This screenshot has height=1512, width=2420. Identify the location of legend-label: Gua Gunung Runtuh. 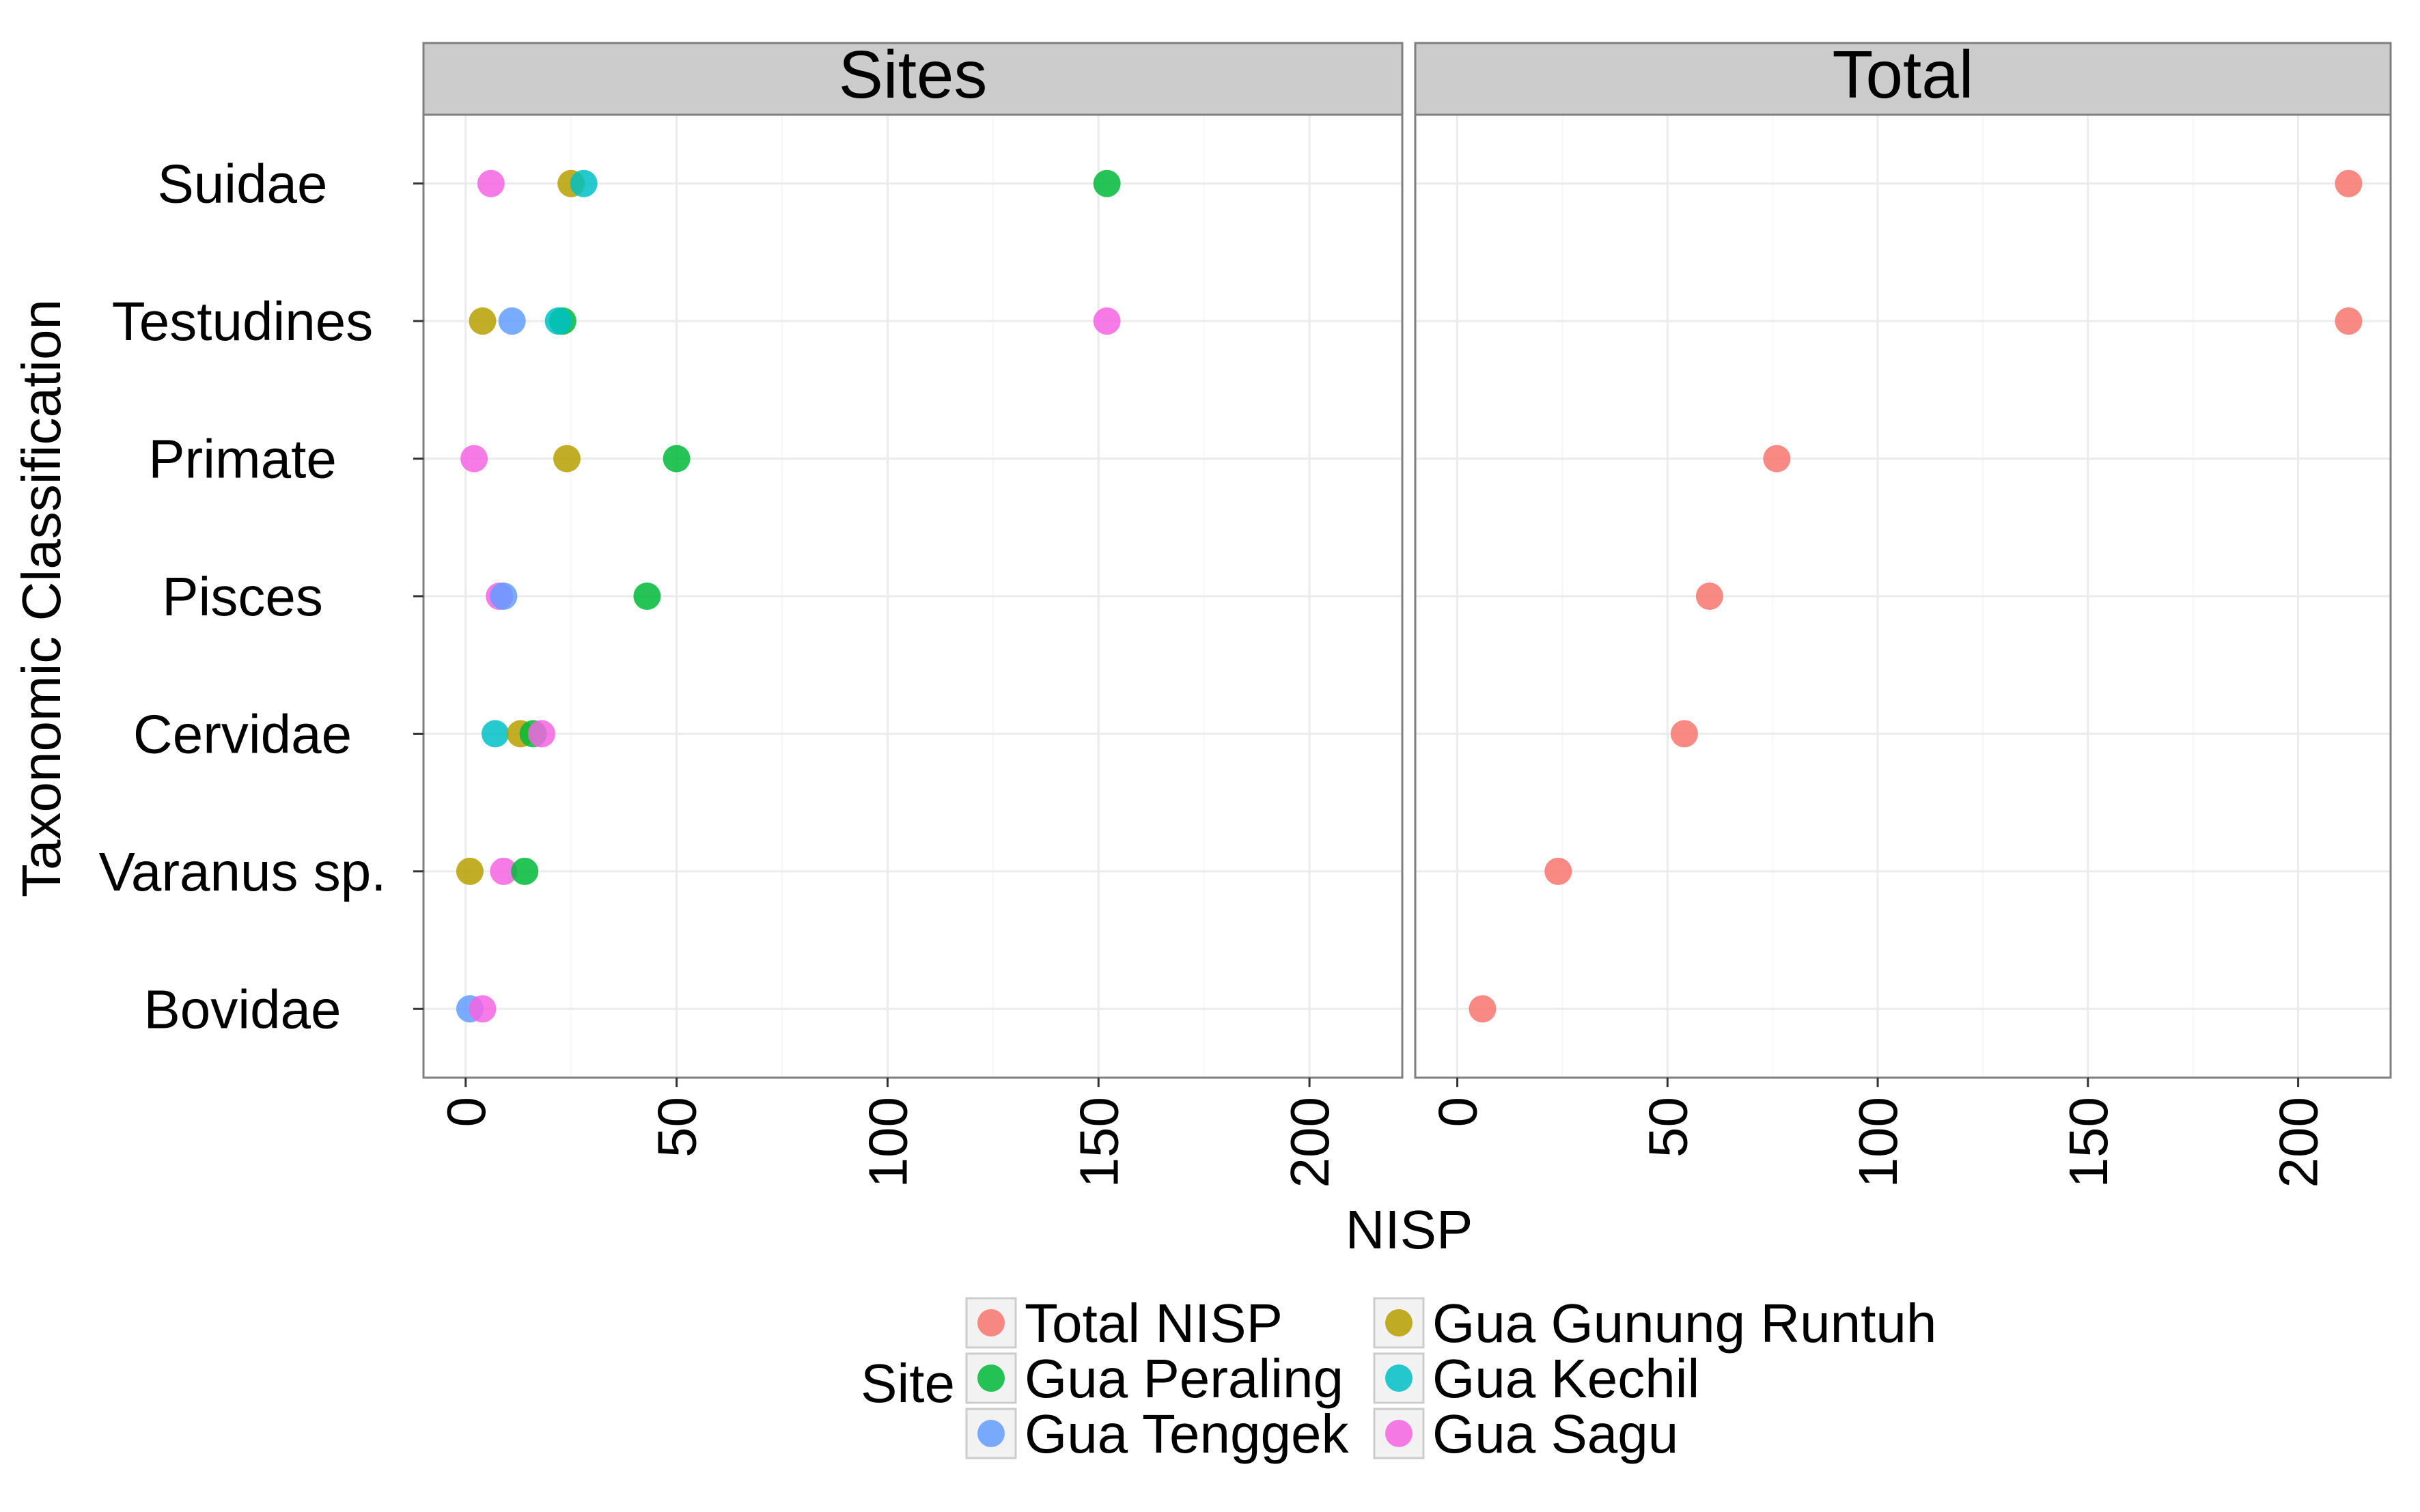
(1684, 1323).